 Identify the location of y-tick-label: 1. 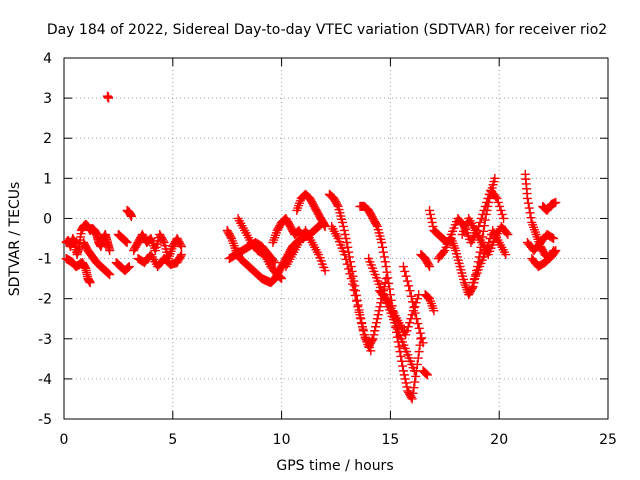
(47, 179).